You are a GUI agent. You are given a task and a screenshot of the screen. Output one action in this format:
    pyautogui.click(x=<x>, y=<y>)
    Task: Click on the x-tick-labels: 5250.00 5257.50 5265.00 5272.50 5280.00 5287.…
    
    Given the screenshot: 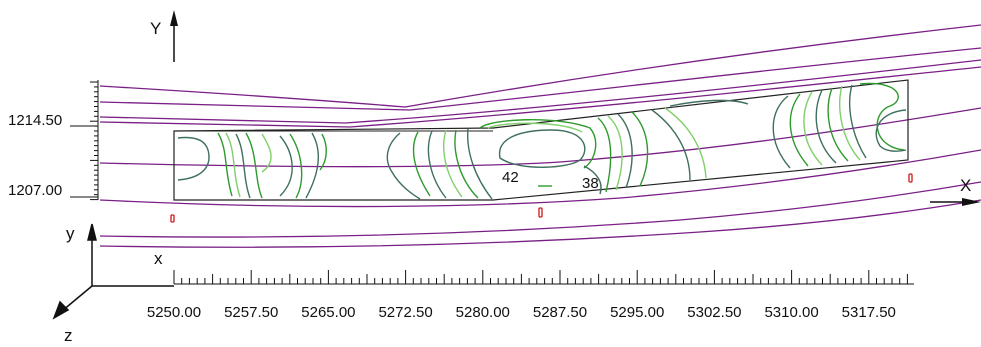 What is the action you would take?
    pyautogui.click(x=521, y=312)
    